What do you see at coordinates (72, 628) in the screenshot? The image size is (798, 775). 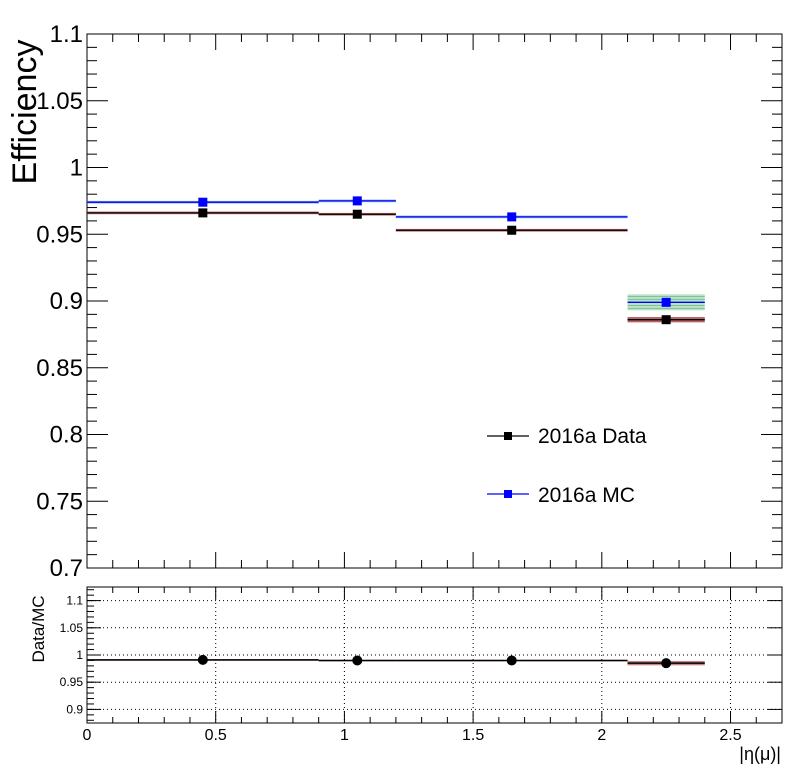 I see `ratio-y-tick-label: 1.05` at bounding box center [72, 628].